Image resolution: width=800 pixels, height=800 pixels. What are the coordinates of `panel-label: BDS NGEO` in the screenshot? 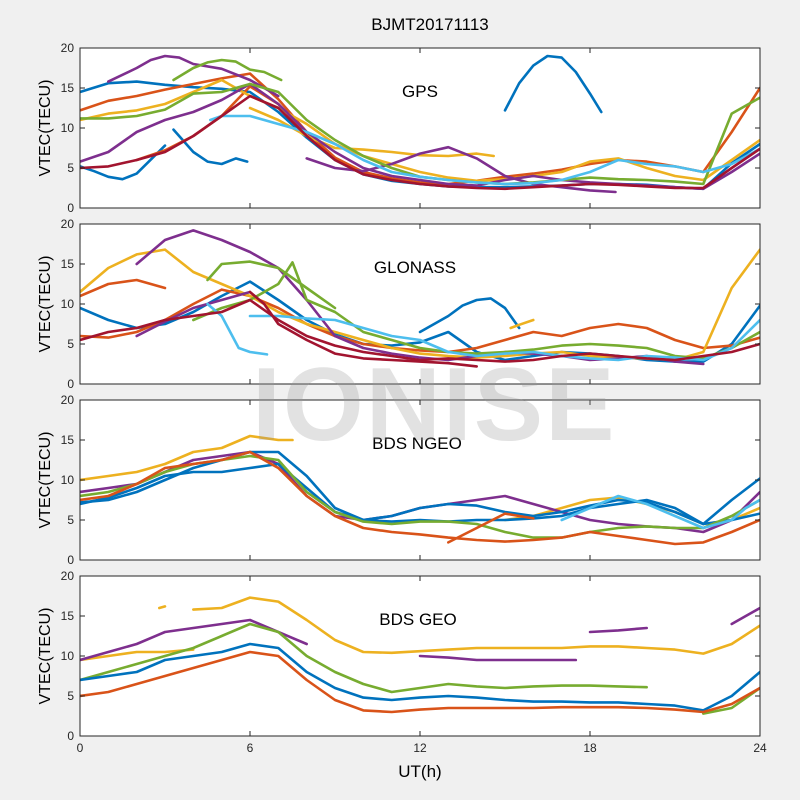 It's located at (417, 443).